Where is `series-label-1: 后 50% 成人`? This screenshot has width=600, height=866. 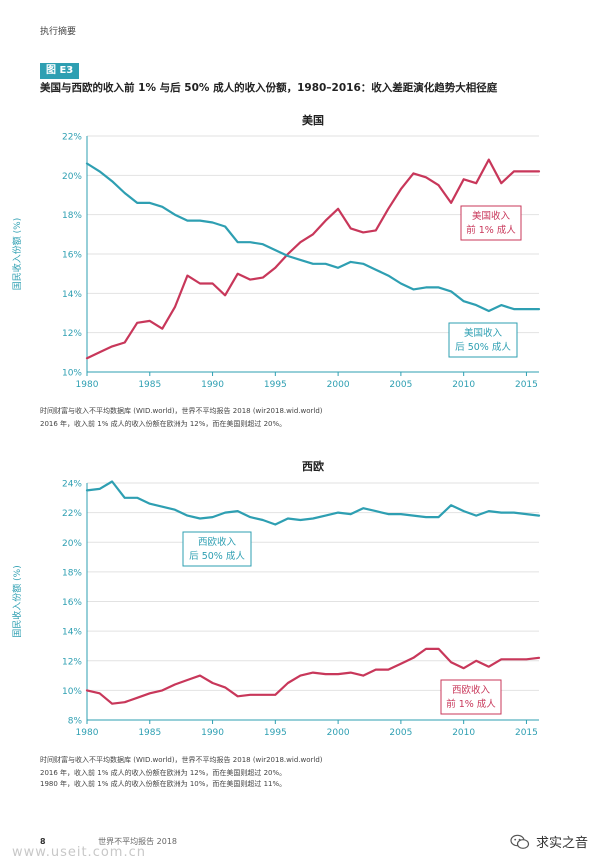 series-label-1: 后 50% 成人 is located at coordinates (483, 347).